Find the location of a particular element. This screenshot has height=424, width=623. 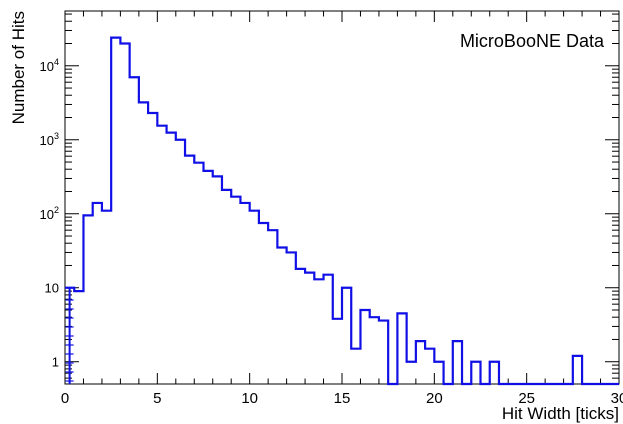

data-annotation: MicroBooNE Data is located at coordinates (532, 41).